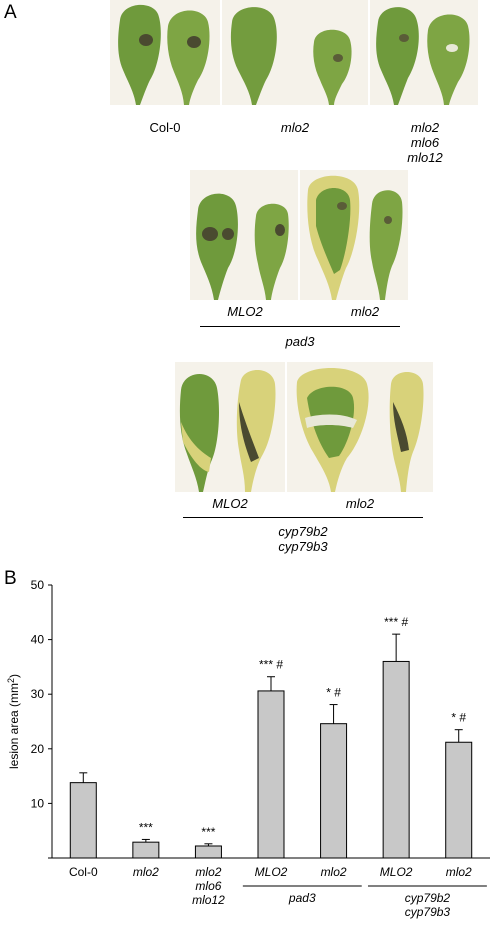  What do you see at coordinates (303, 517) in the screenshot?
I see `group-rule-cyp` at bounding box center [303, 517].